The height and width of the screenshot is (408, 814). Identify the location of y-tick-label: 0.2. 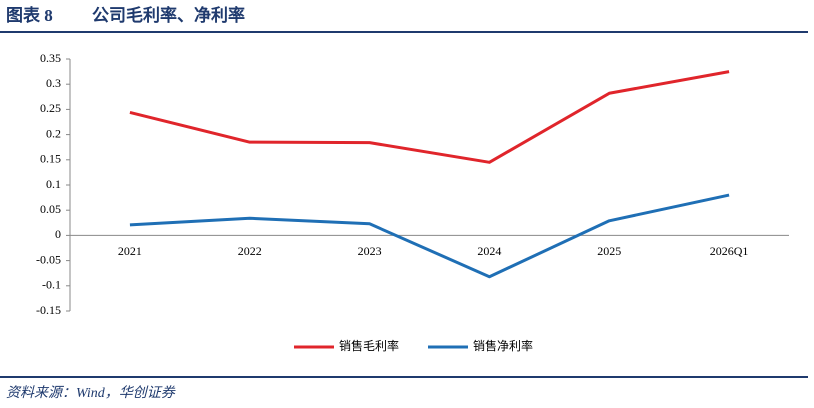
(53, 133).